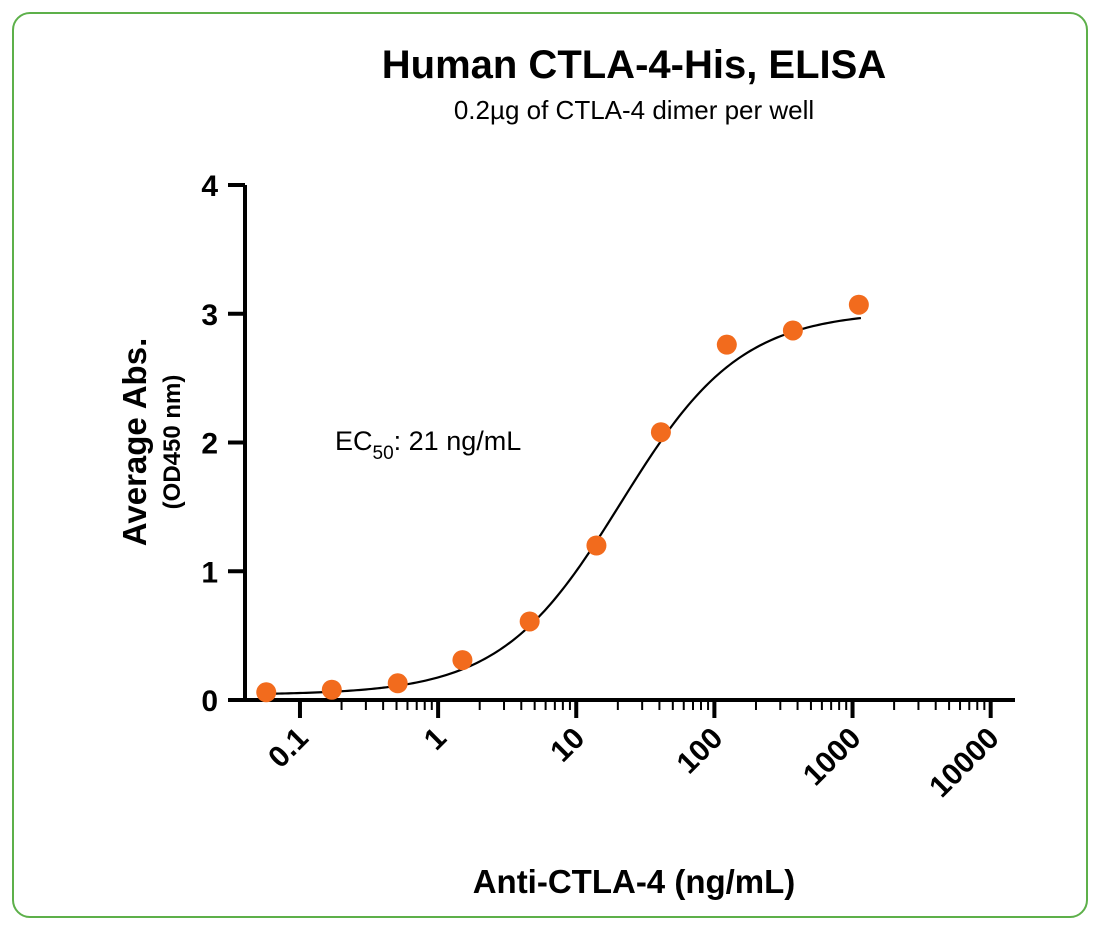 Image resolution: width=1100 pixels, height=930 pixels. What do you see at coordinates (209, 186) in the screenshot?
I see `y-tick-label: 4` at bounding box center [209, 186].